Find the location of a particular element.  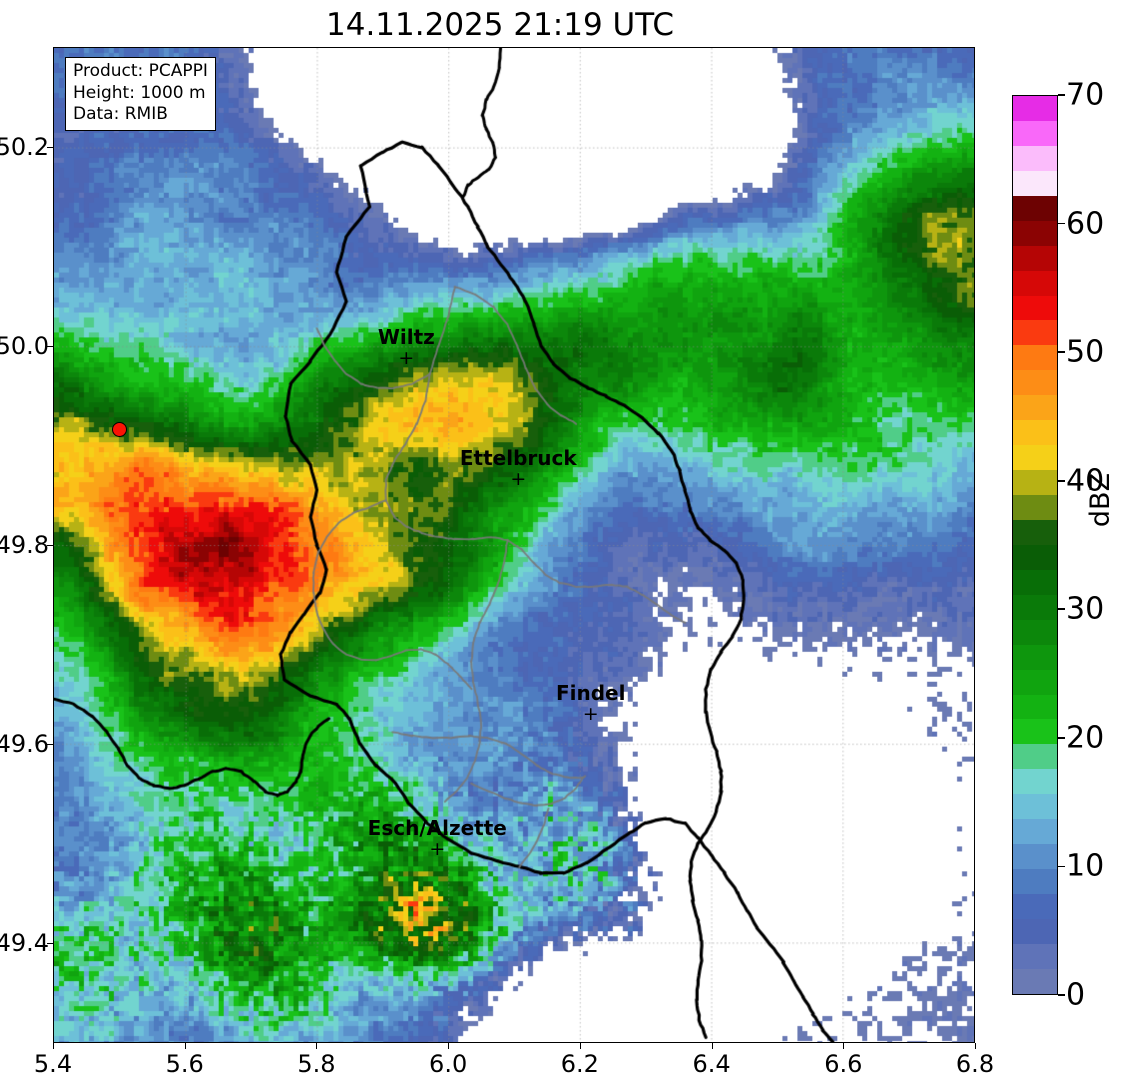

colorbar-tick-label: 20 is located at coordinates (1085, 738).